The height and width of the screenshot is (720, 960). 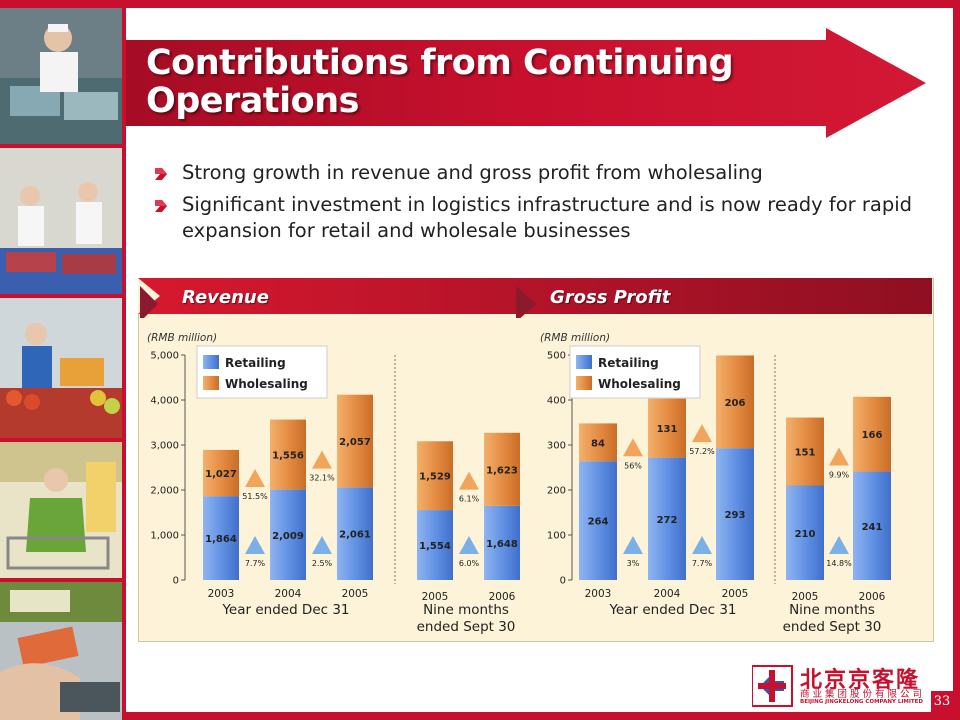 I want to click on photo-seafood-counter, so click(x=61, y=76).